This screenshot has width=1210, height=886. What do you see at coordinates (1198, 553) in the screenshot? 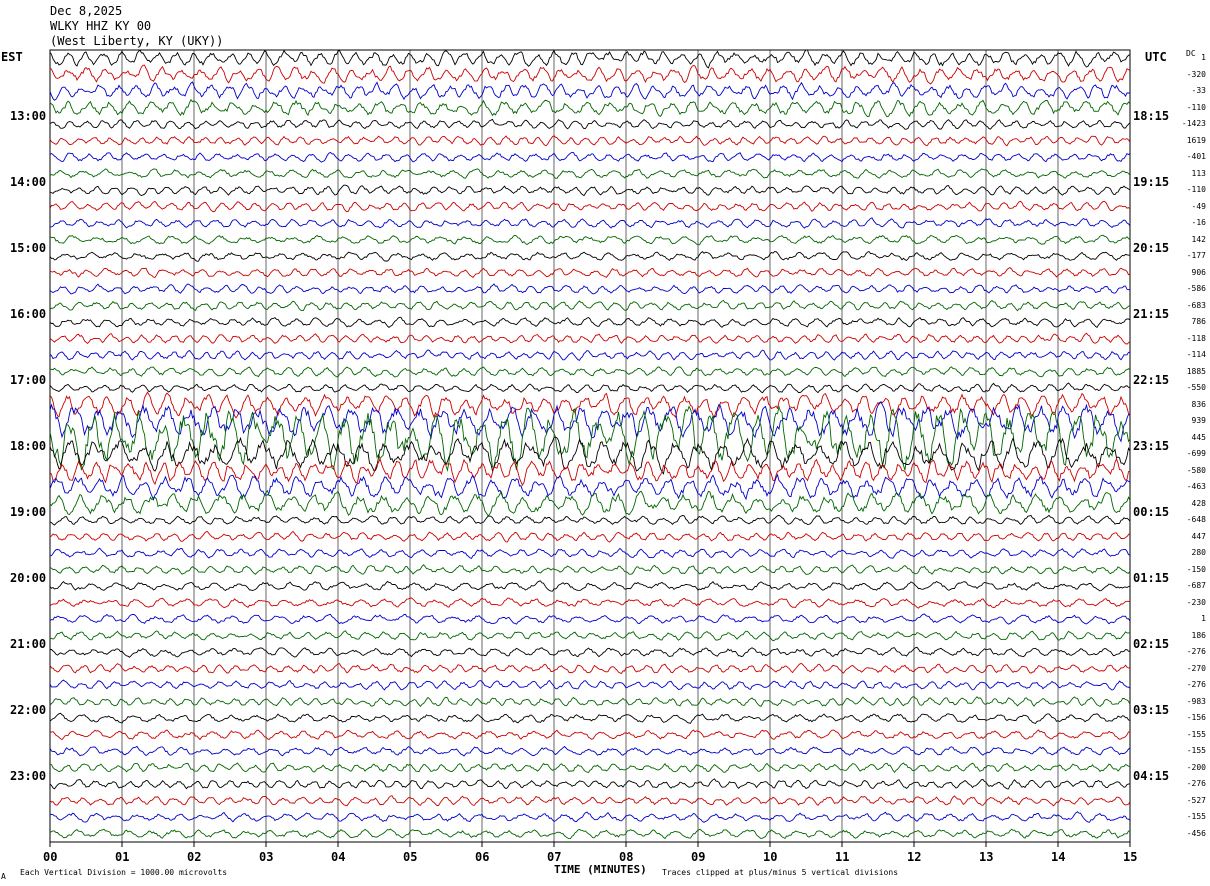
I see `dc-offset-label: 280` at bounding box center [1198, 553].